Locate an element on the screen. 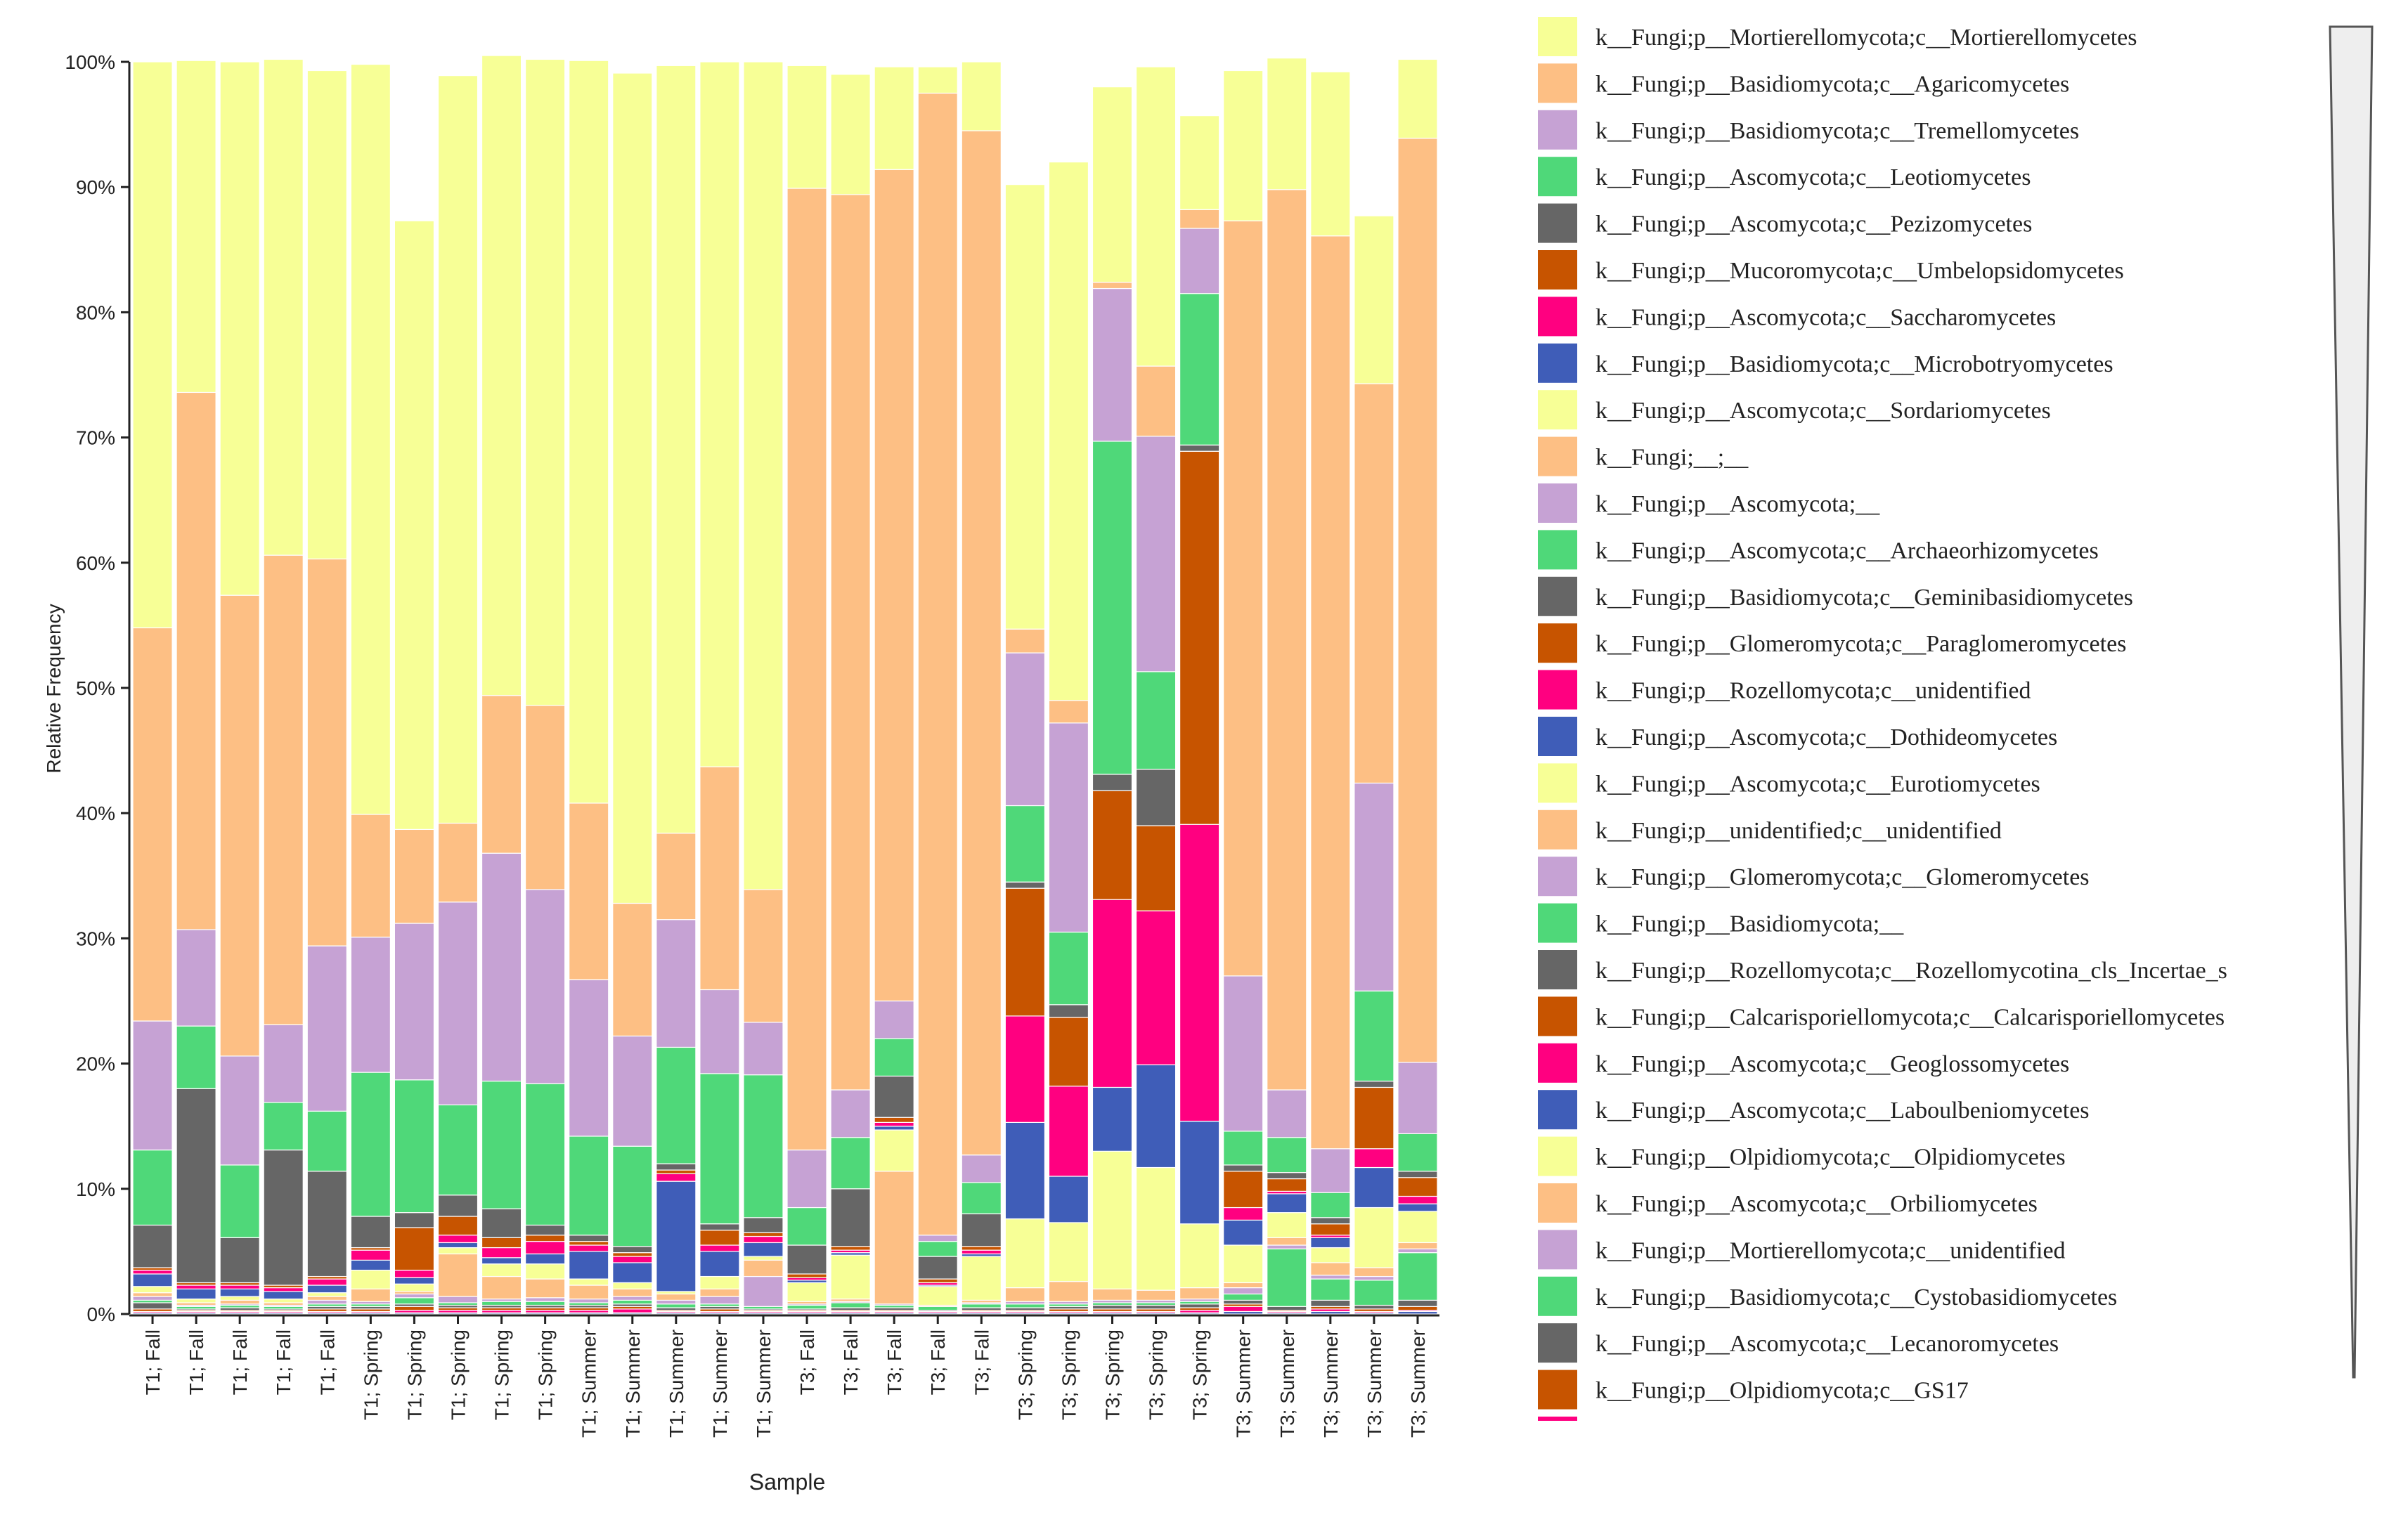  legend-label: k__Fungi;p__Ascomycota;c__Pezizomycetes is located at coordinates (1813, 225).